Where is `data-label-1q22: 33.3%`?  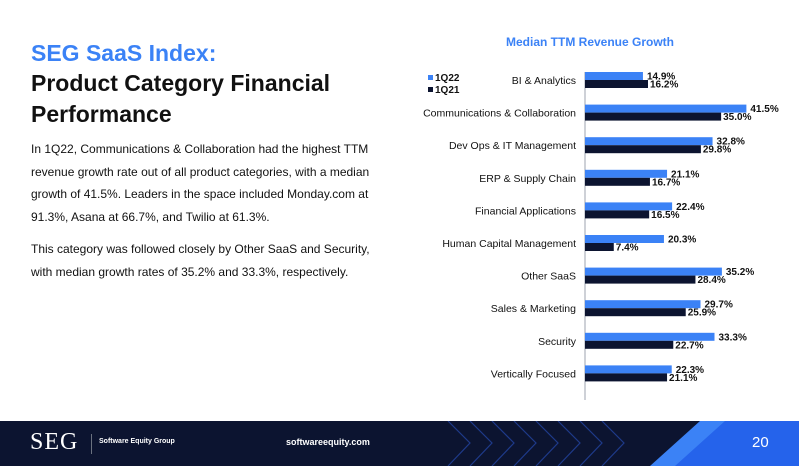 data-label-1q22: 33.3% is located at coordinates (733, 337).